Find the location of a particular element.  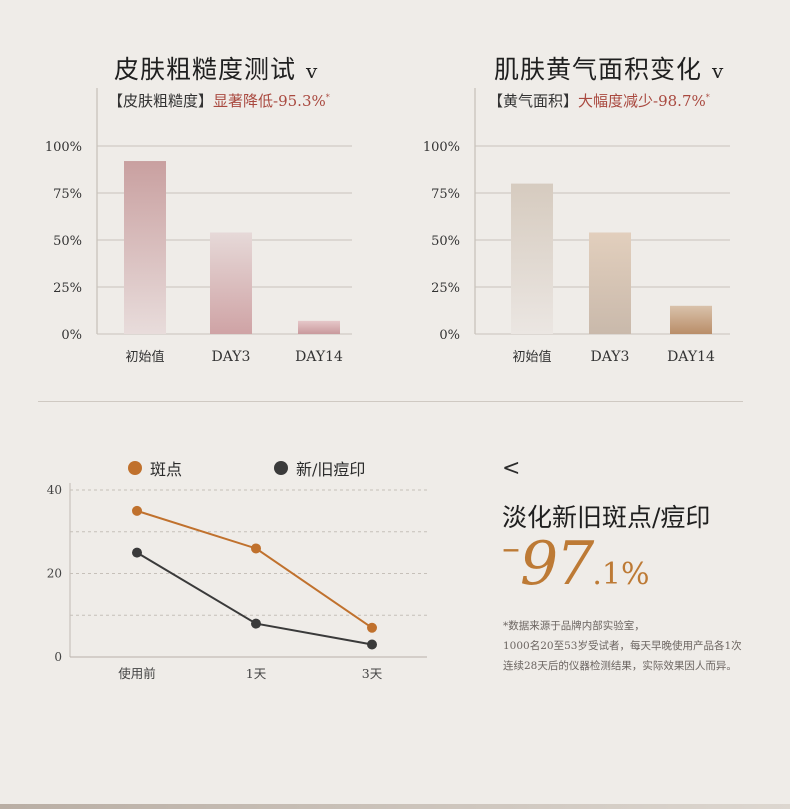

x-tick-label: 1天 is located at coordinates (256, 673).